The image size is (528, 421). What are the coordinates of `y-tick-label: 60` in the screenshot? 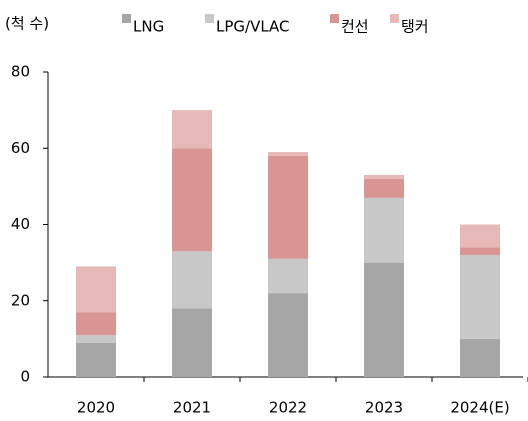 It's located at (20, 148).